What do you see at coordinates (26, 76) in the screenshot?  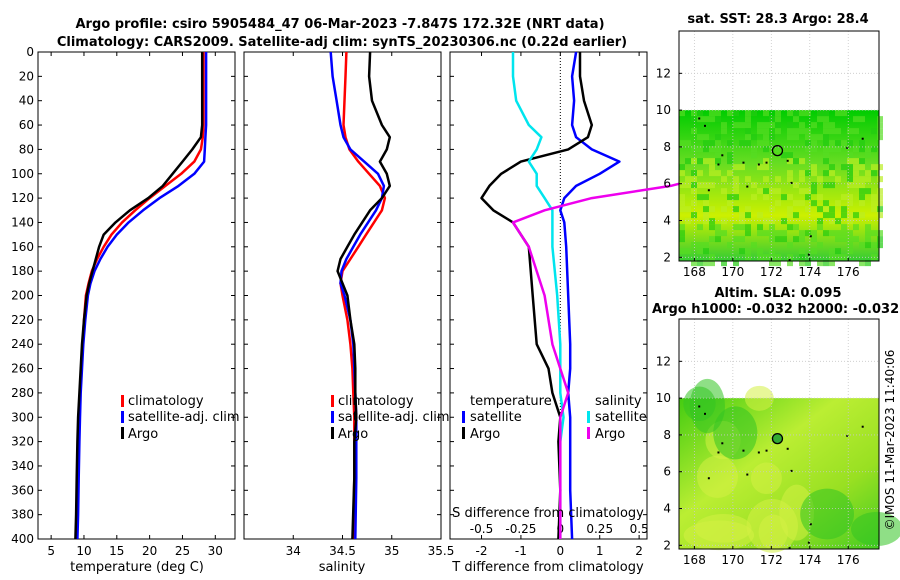 I see `y-tick-label: 20` at bounding box center [26, 76].